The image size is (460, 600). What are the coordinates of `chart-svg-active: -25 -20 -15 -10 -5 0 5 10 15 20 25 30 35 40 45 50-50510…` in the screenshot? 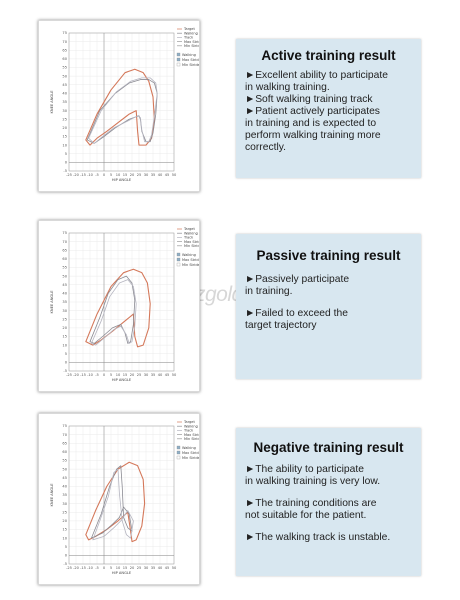 It's located at (124, 104).